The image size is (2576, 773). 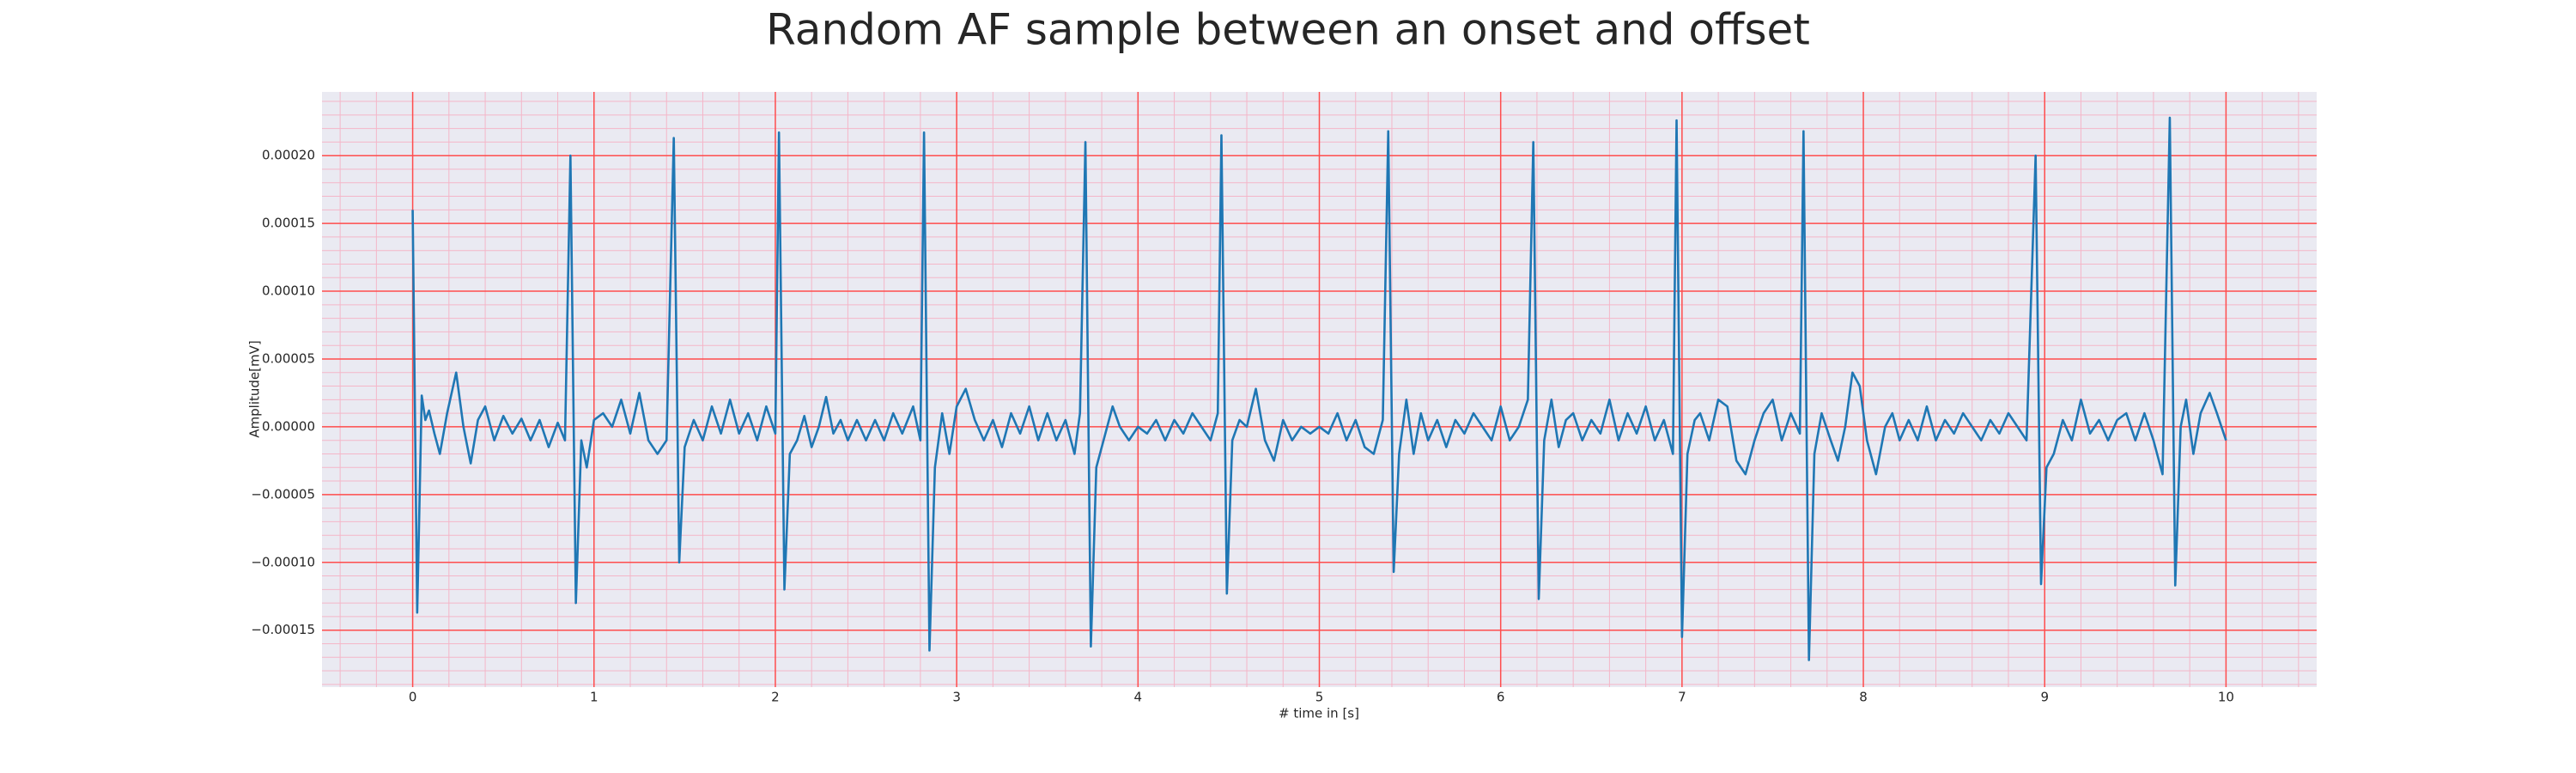 What do you see at coordinates (957, 697) in the screenshot?
I see `x-tick-label: 3` at bounding box center [957, 697].